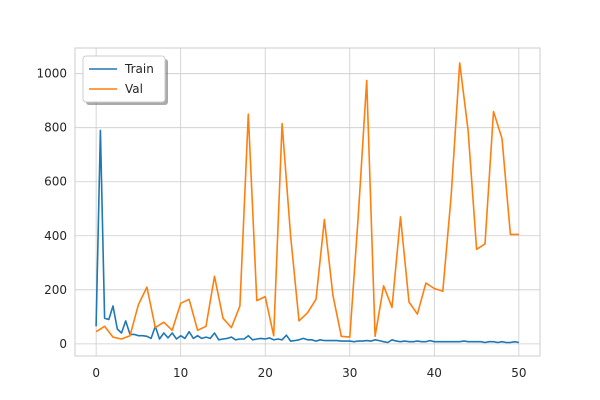 The image size is (600, 400). I want to click on x-tick-label: 50, so click(518, 373).